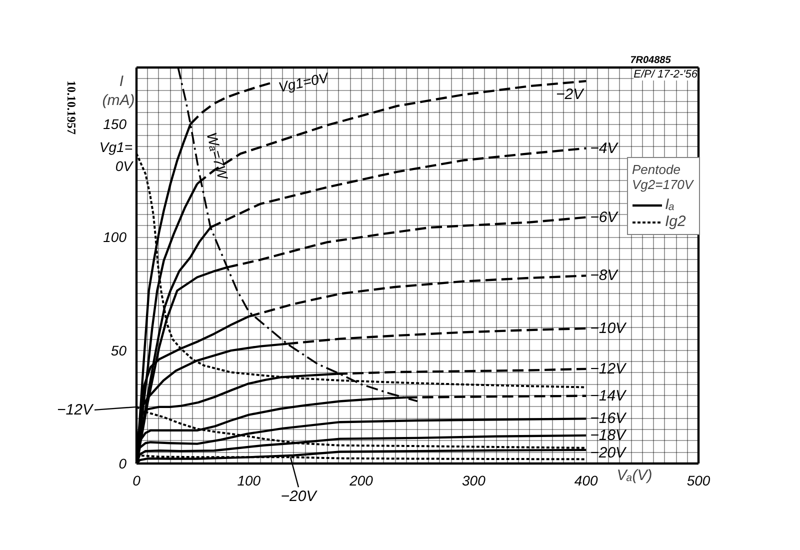  I want to click on text: 7R04885, so click(651, 60).